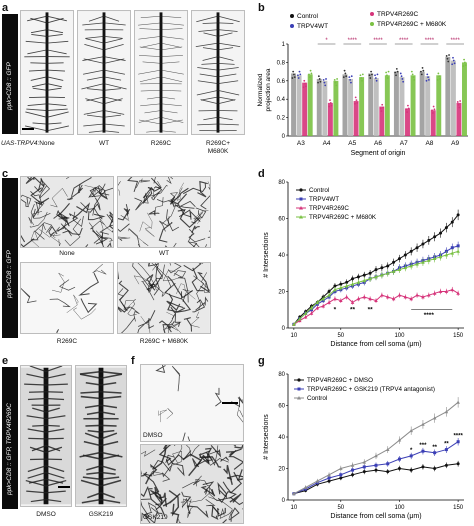 The image size is (474, 526). I want to click on panel-label-a: a, so click(5, 8).